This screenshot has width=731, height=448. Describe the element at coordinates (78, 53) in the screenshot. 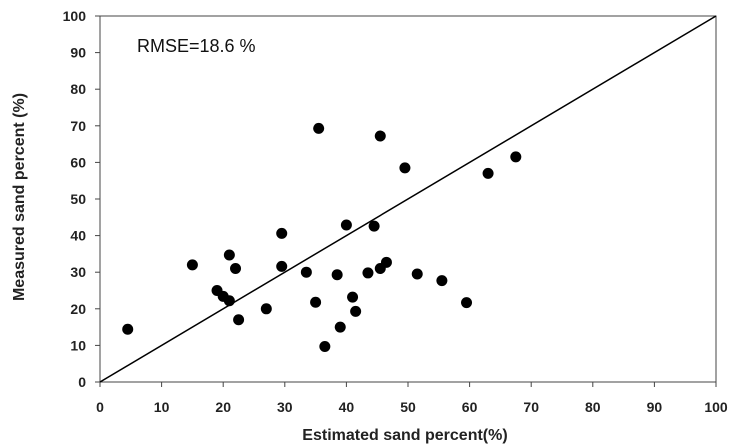

I see `y-tick-label: 90` at that location.